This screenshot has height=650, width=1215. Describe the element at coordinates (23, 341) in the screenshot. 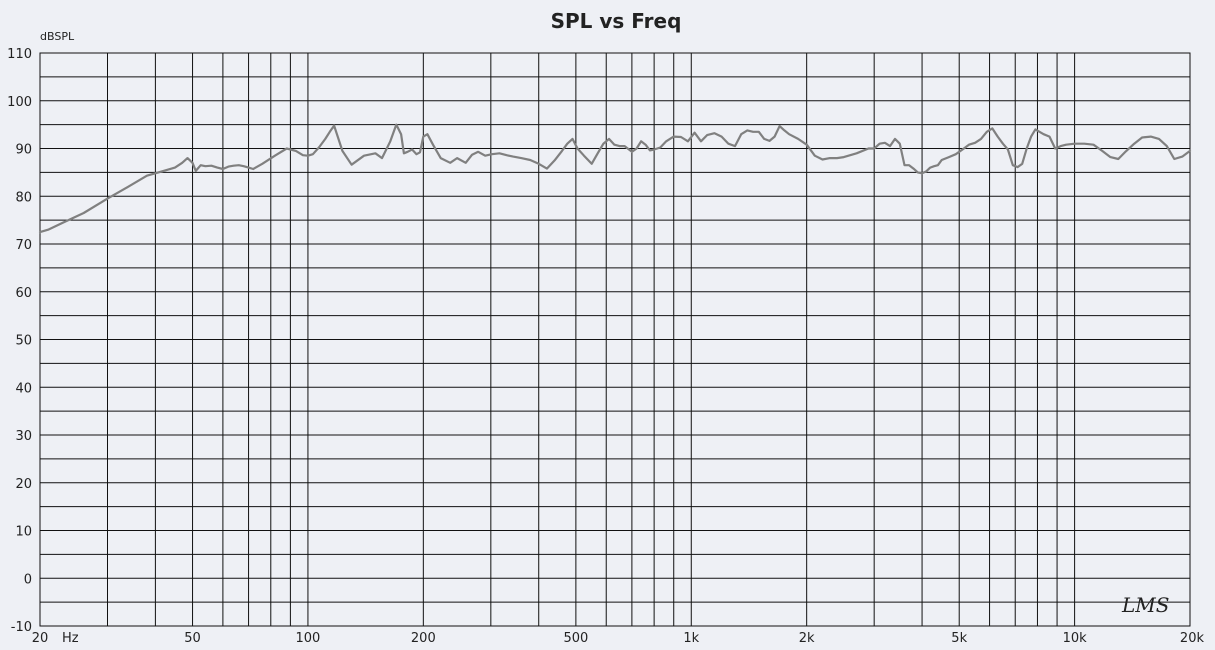

I see `y-tick-label: 50` at that location.